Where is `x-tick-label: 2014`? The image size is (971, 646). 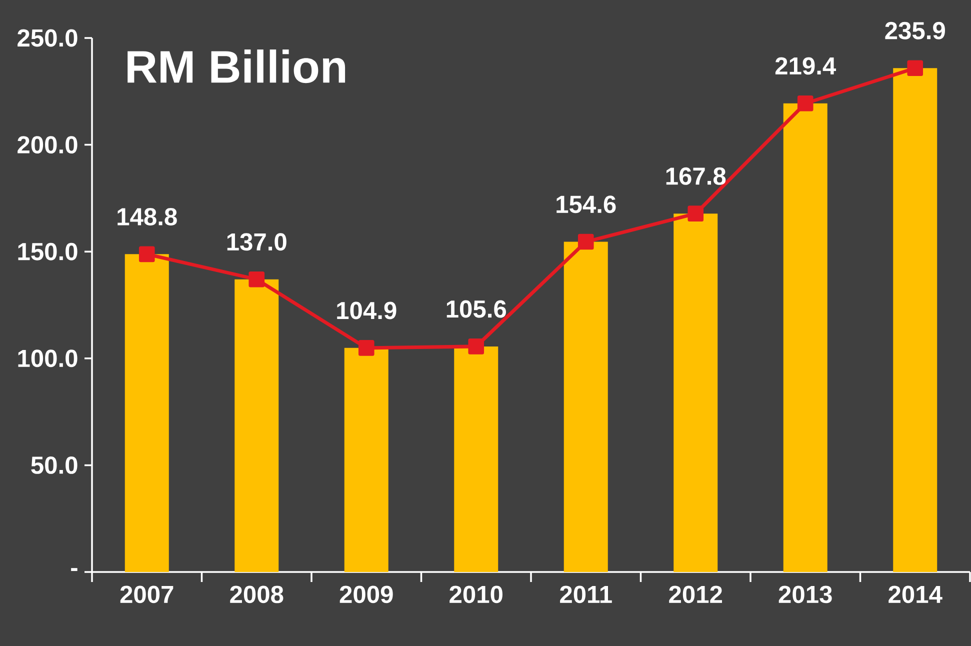
x-tick-label: 2014 is located at coordinates (915, 595).